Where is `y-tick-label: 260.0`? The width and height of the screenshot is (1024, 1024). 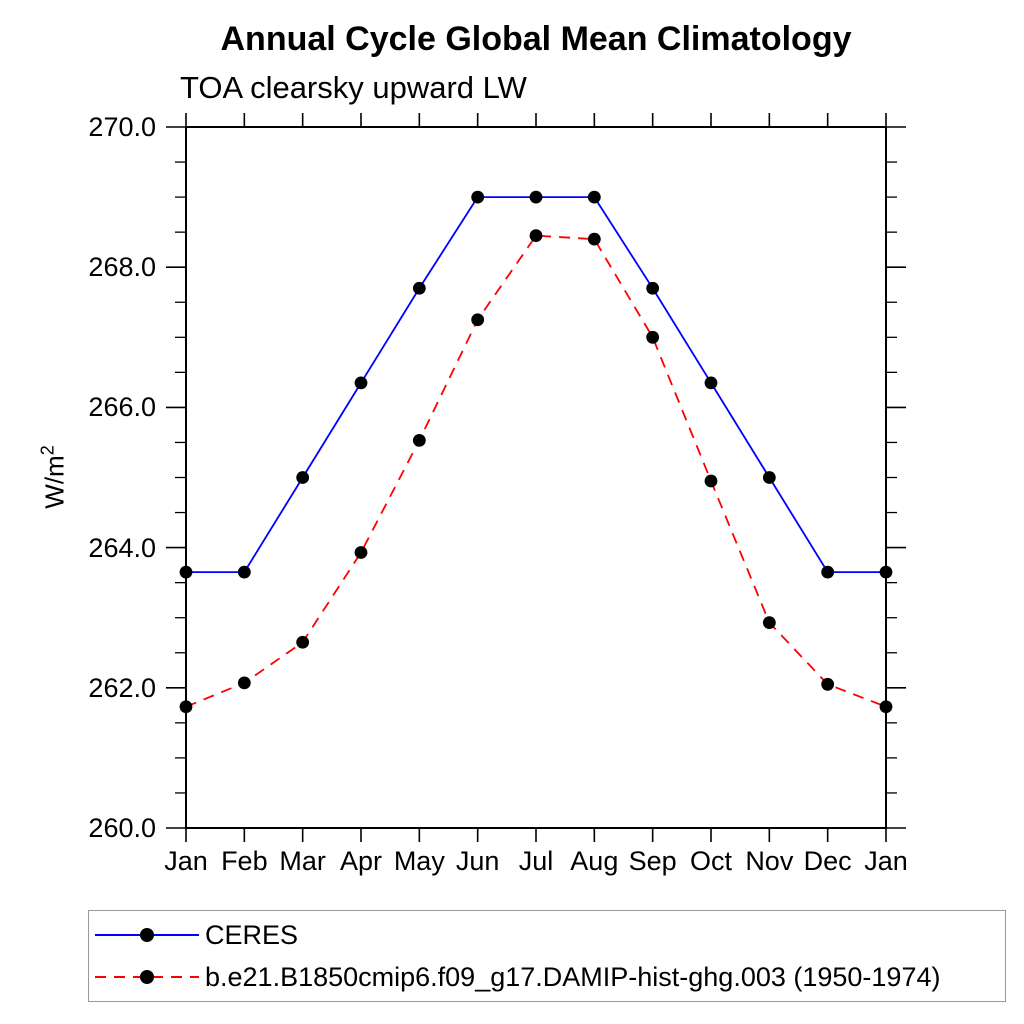 y-tick-label: 260.0 is located at coordinates (122, 828).